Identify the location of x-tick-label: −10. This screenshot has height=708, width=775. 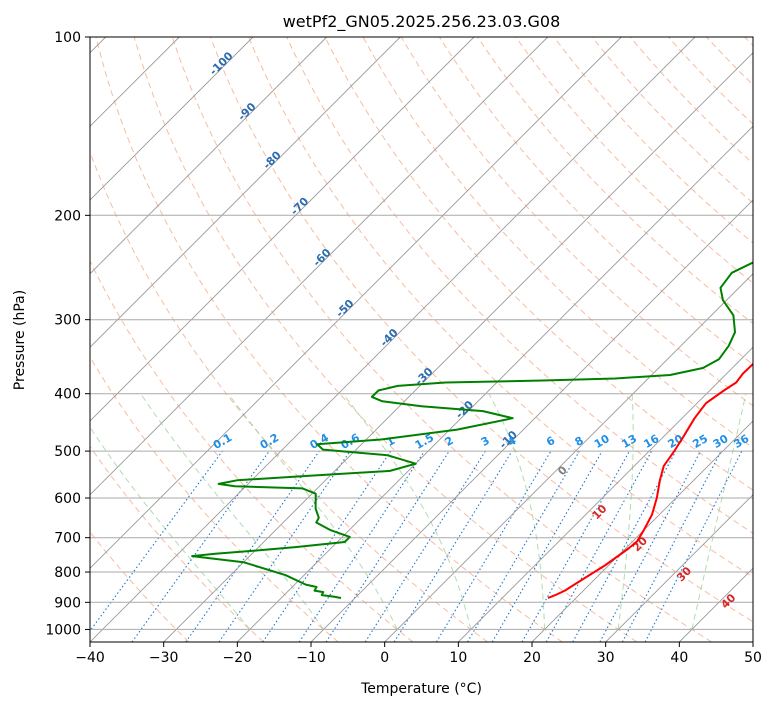
(311, 658).